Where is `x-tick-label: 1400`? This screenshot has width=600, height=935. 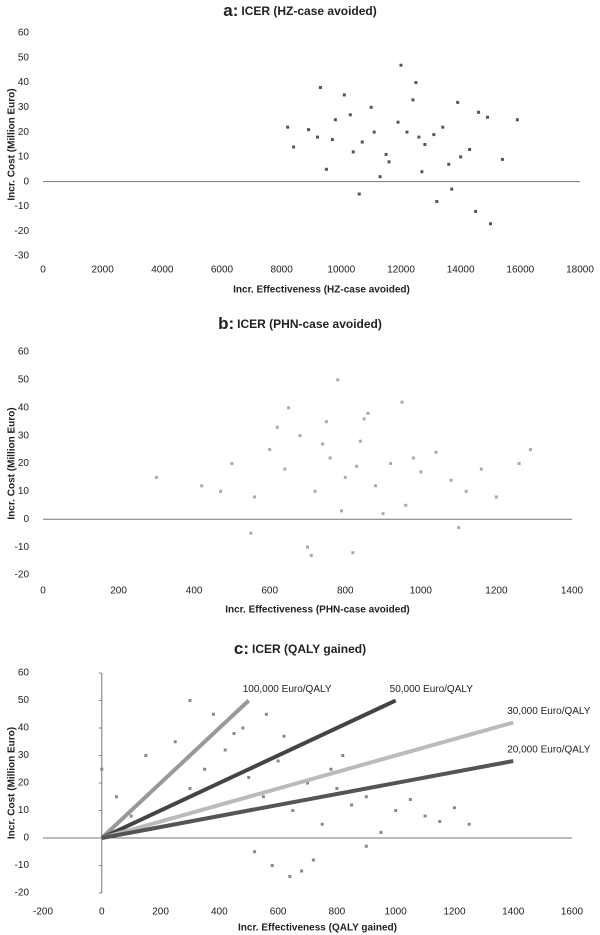 x-tick-label: 1400 is located at coordinates (572, 591).